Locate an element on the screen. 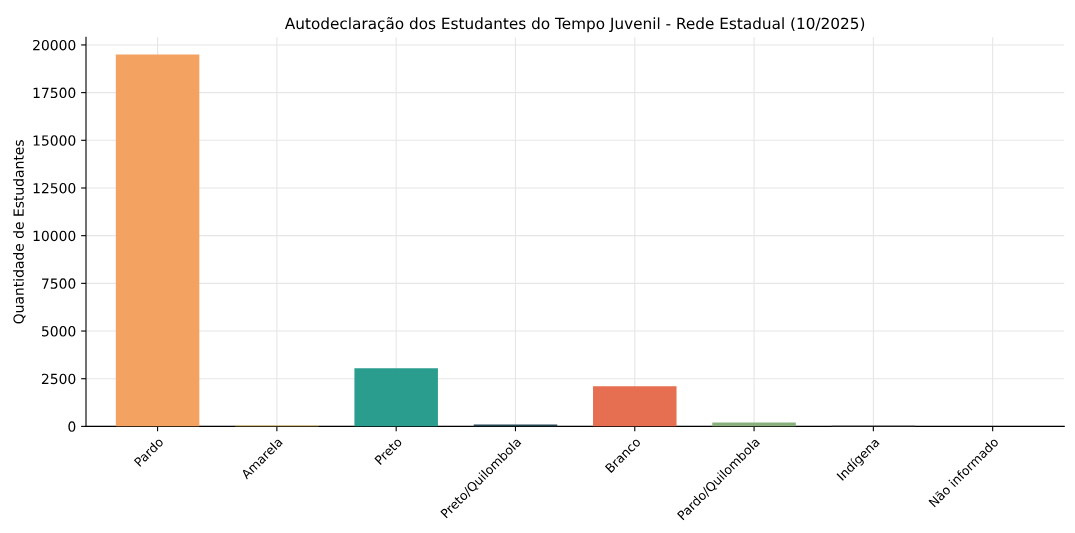 Image resolution: width=1075 pixels, height=533 pixels. y-tick-label: 5000 is located at coordinates (59, 331).